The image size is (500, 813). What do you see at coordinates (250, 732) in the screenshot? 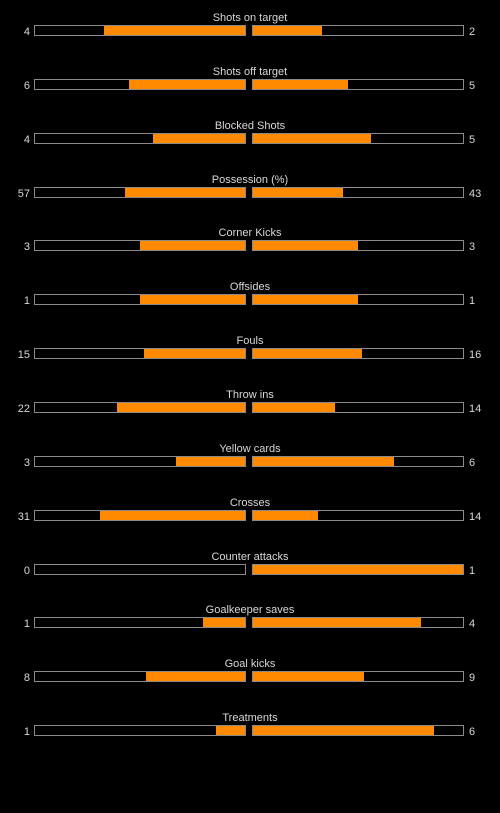
I see `stat-row: Treatments 1 6` at bounding box center [250, 732].